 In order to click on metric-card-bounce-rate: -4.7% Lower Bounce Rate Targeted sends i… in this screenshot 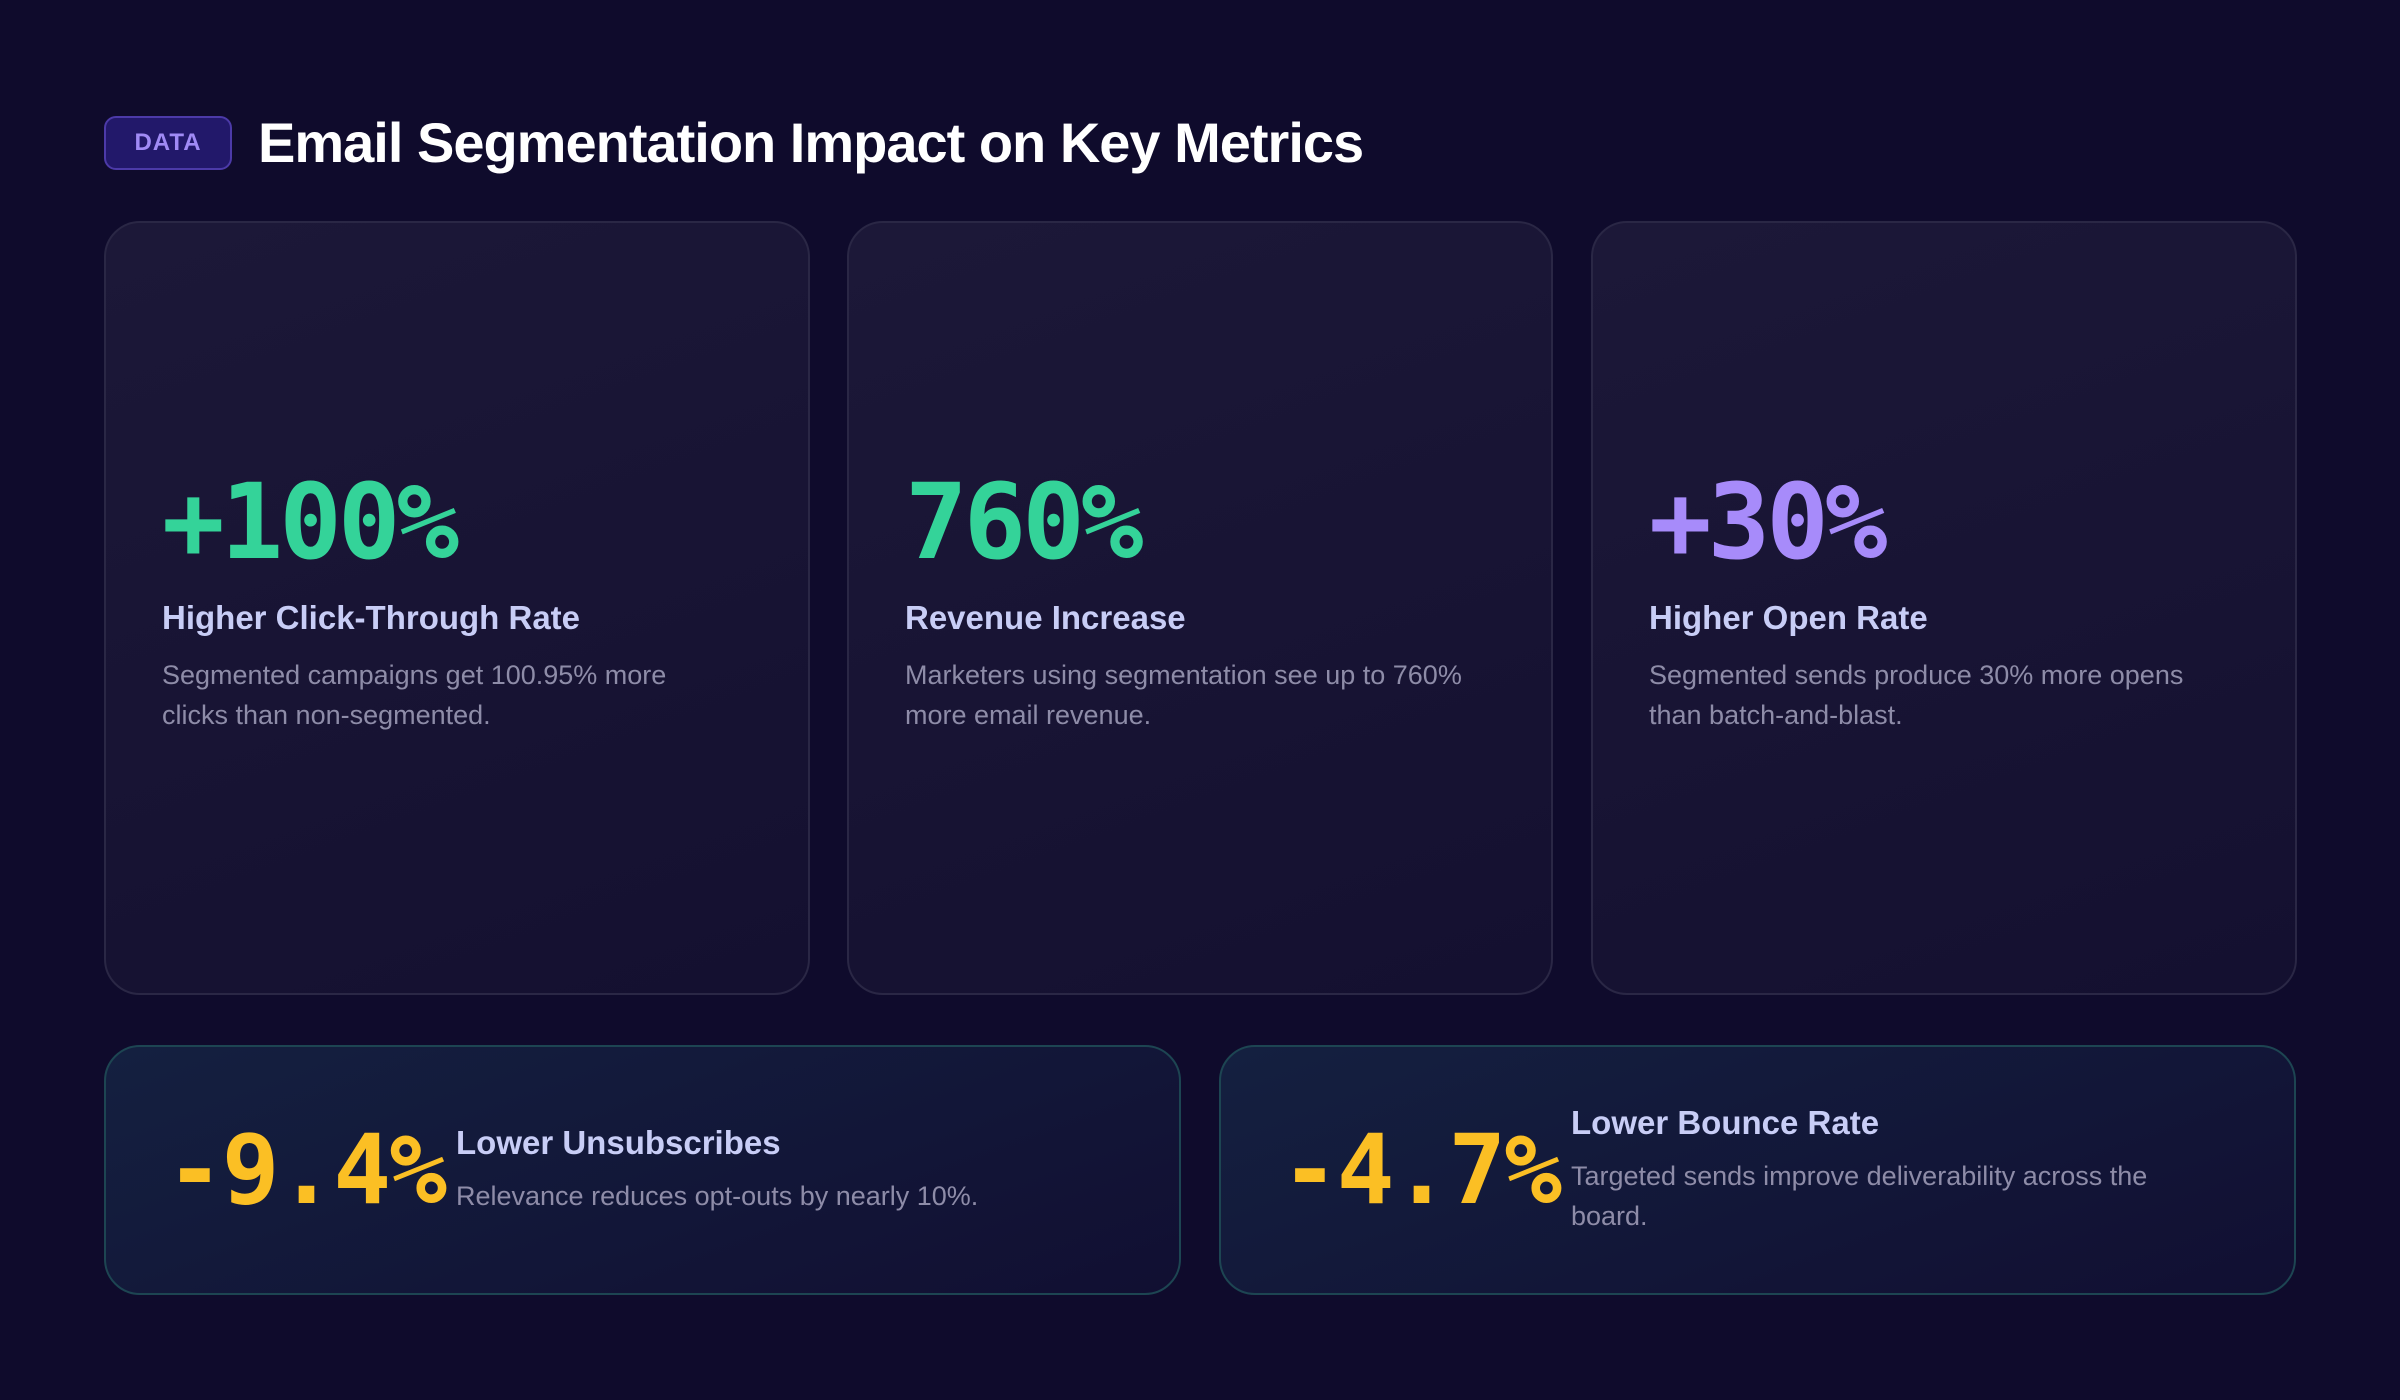, I will do `click(1757, 1170)`.